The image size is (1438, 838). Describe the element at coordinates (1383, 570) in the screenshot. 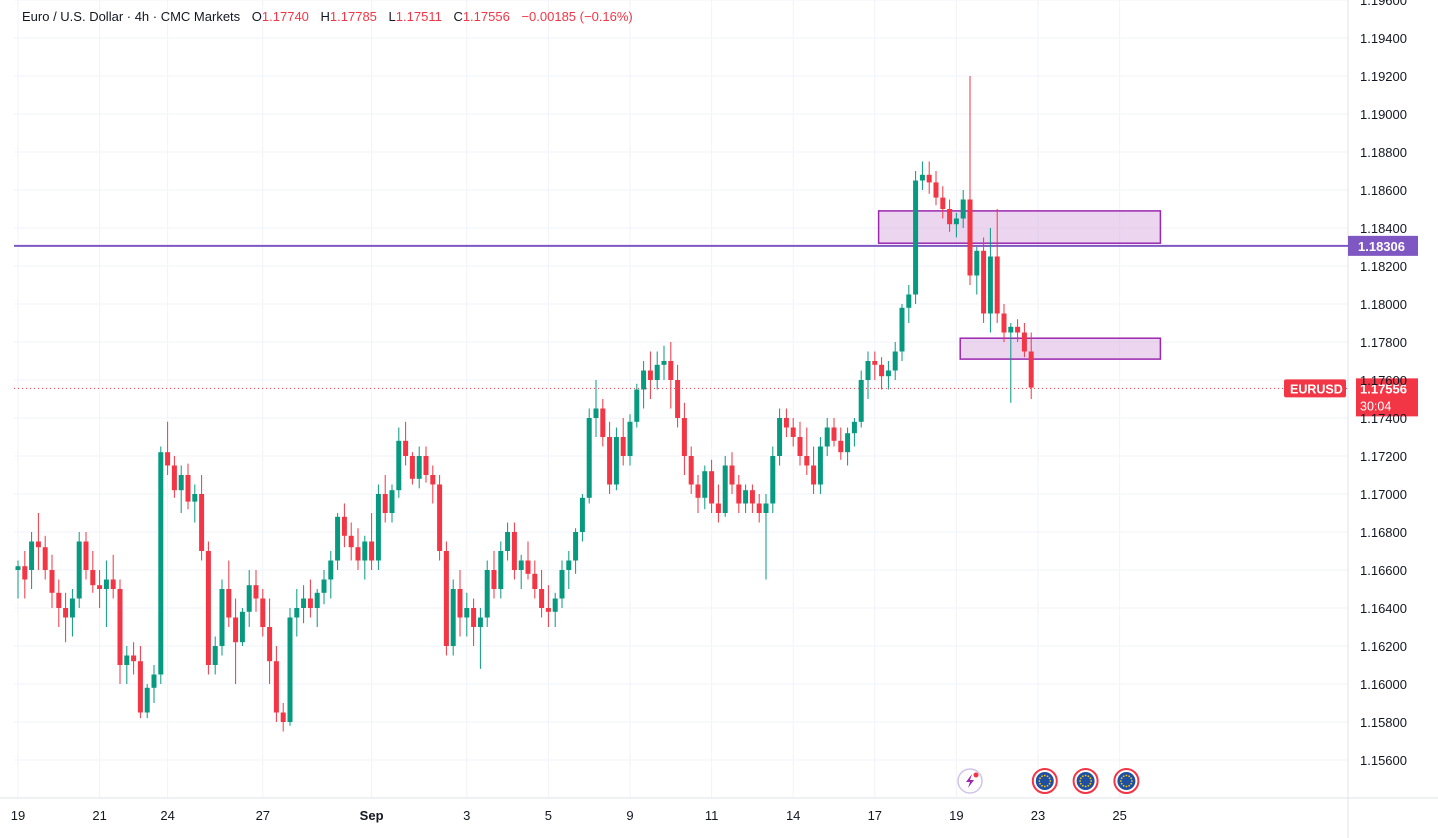

I see `price-tick-label: 1.16600` at that location.